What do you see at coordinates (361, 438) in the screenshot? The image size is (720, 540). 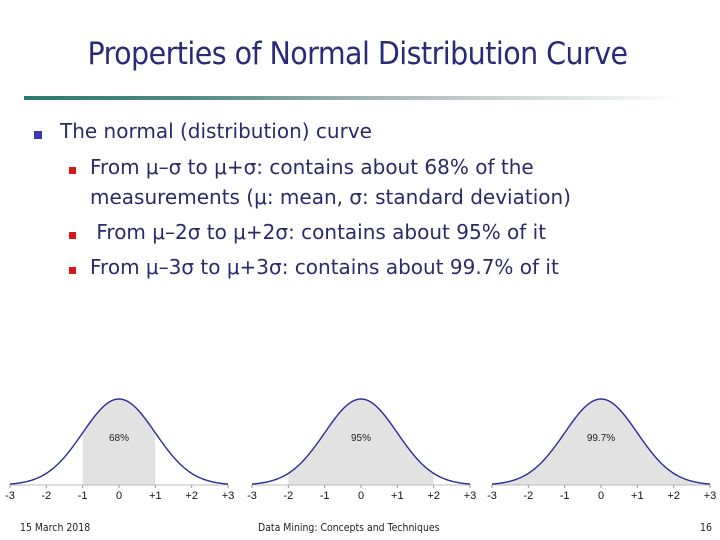 I see `percentage-label: 95%` at bounding box center [361, 438].